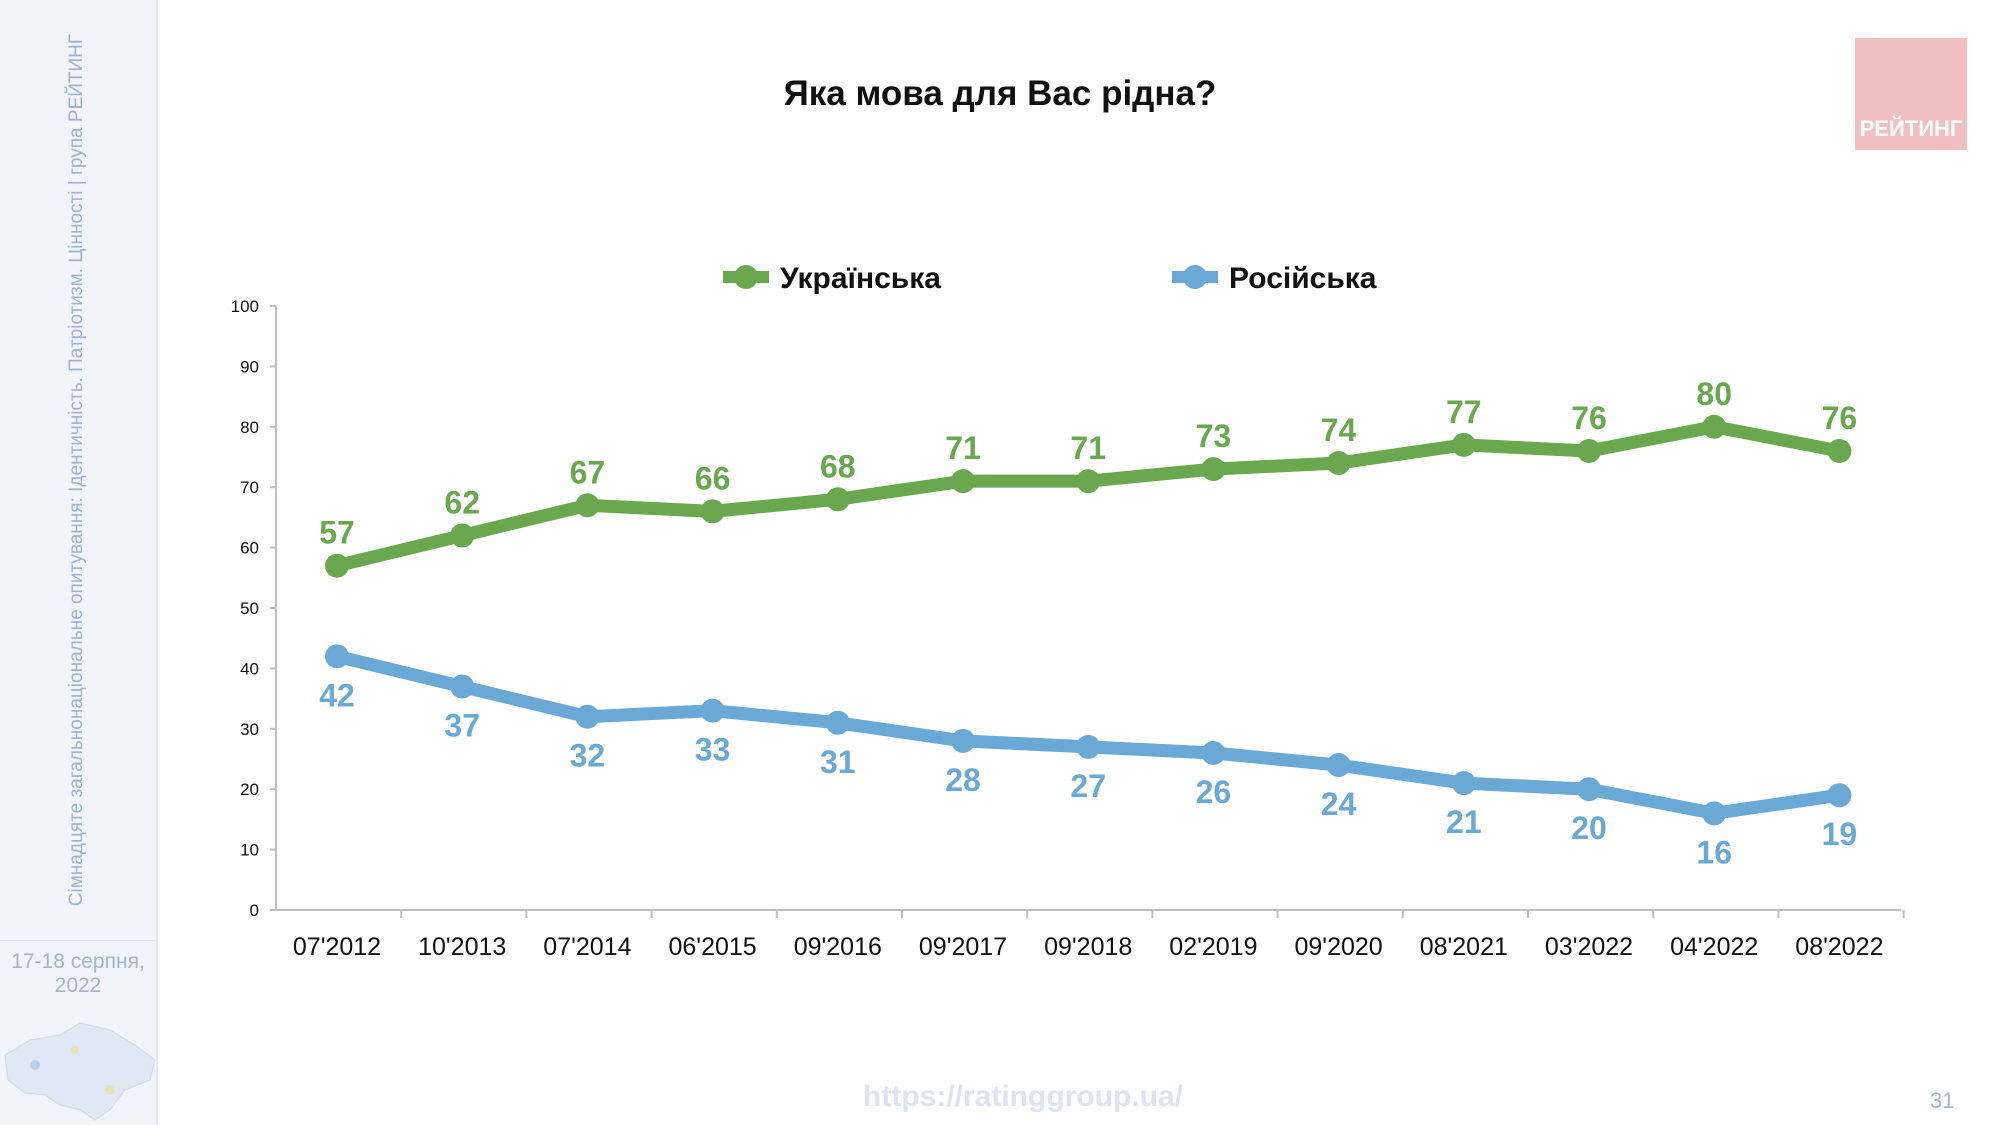 The image size is (2000, 1125). Describe the element at coordinates (249, 548) in the screenshot. I see `y-tick-label: 60` at that location.